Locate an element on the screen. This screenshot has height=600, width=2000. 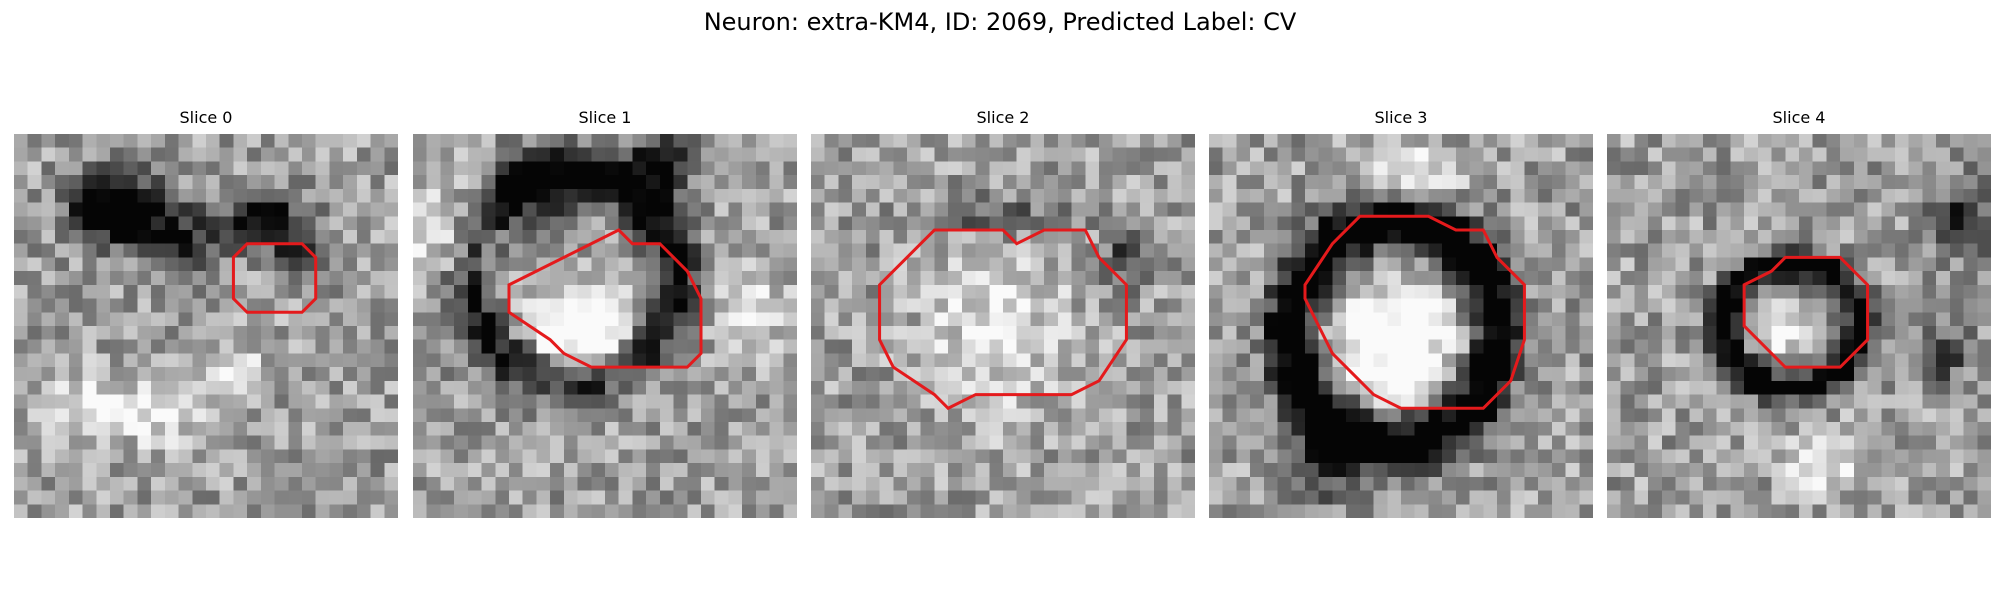
slice-title: Slice 3 is located at coordinates (1401, 117).